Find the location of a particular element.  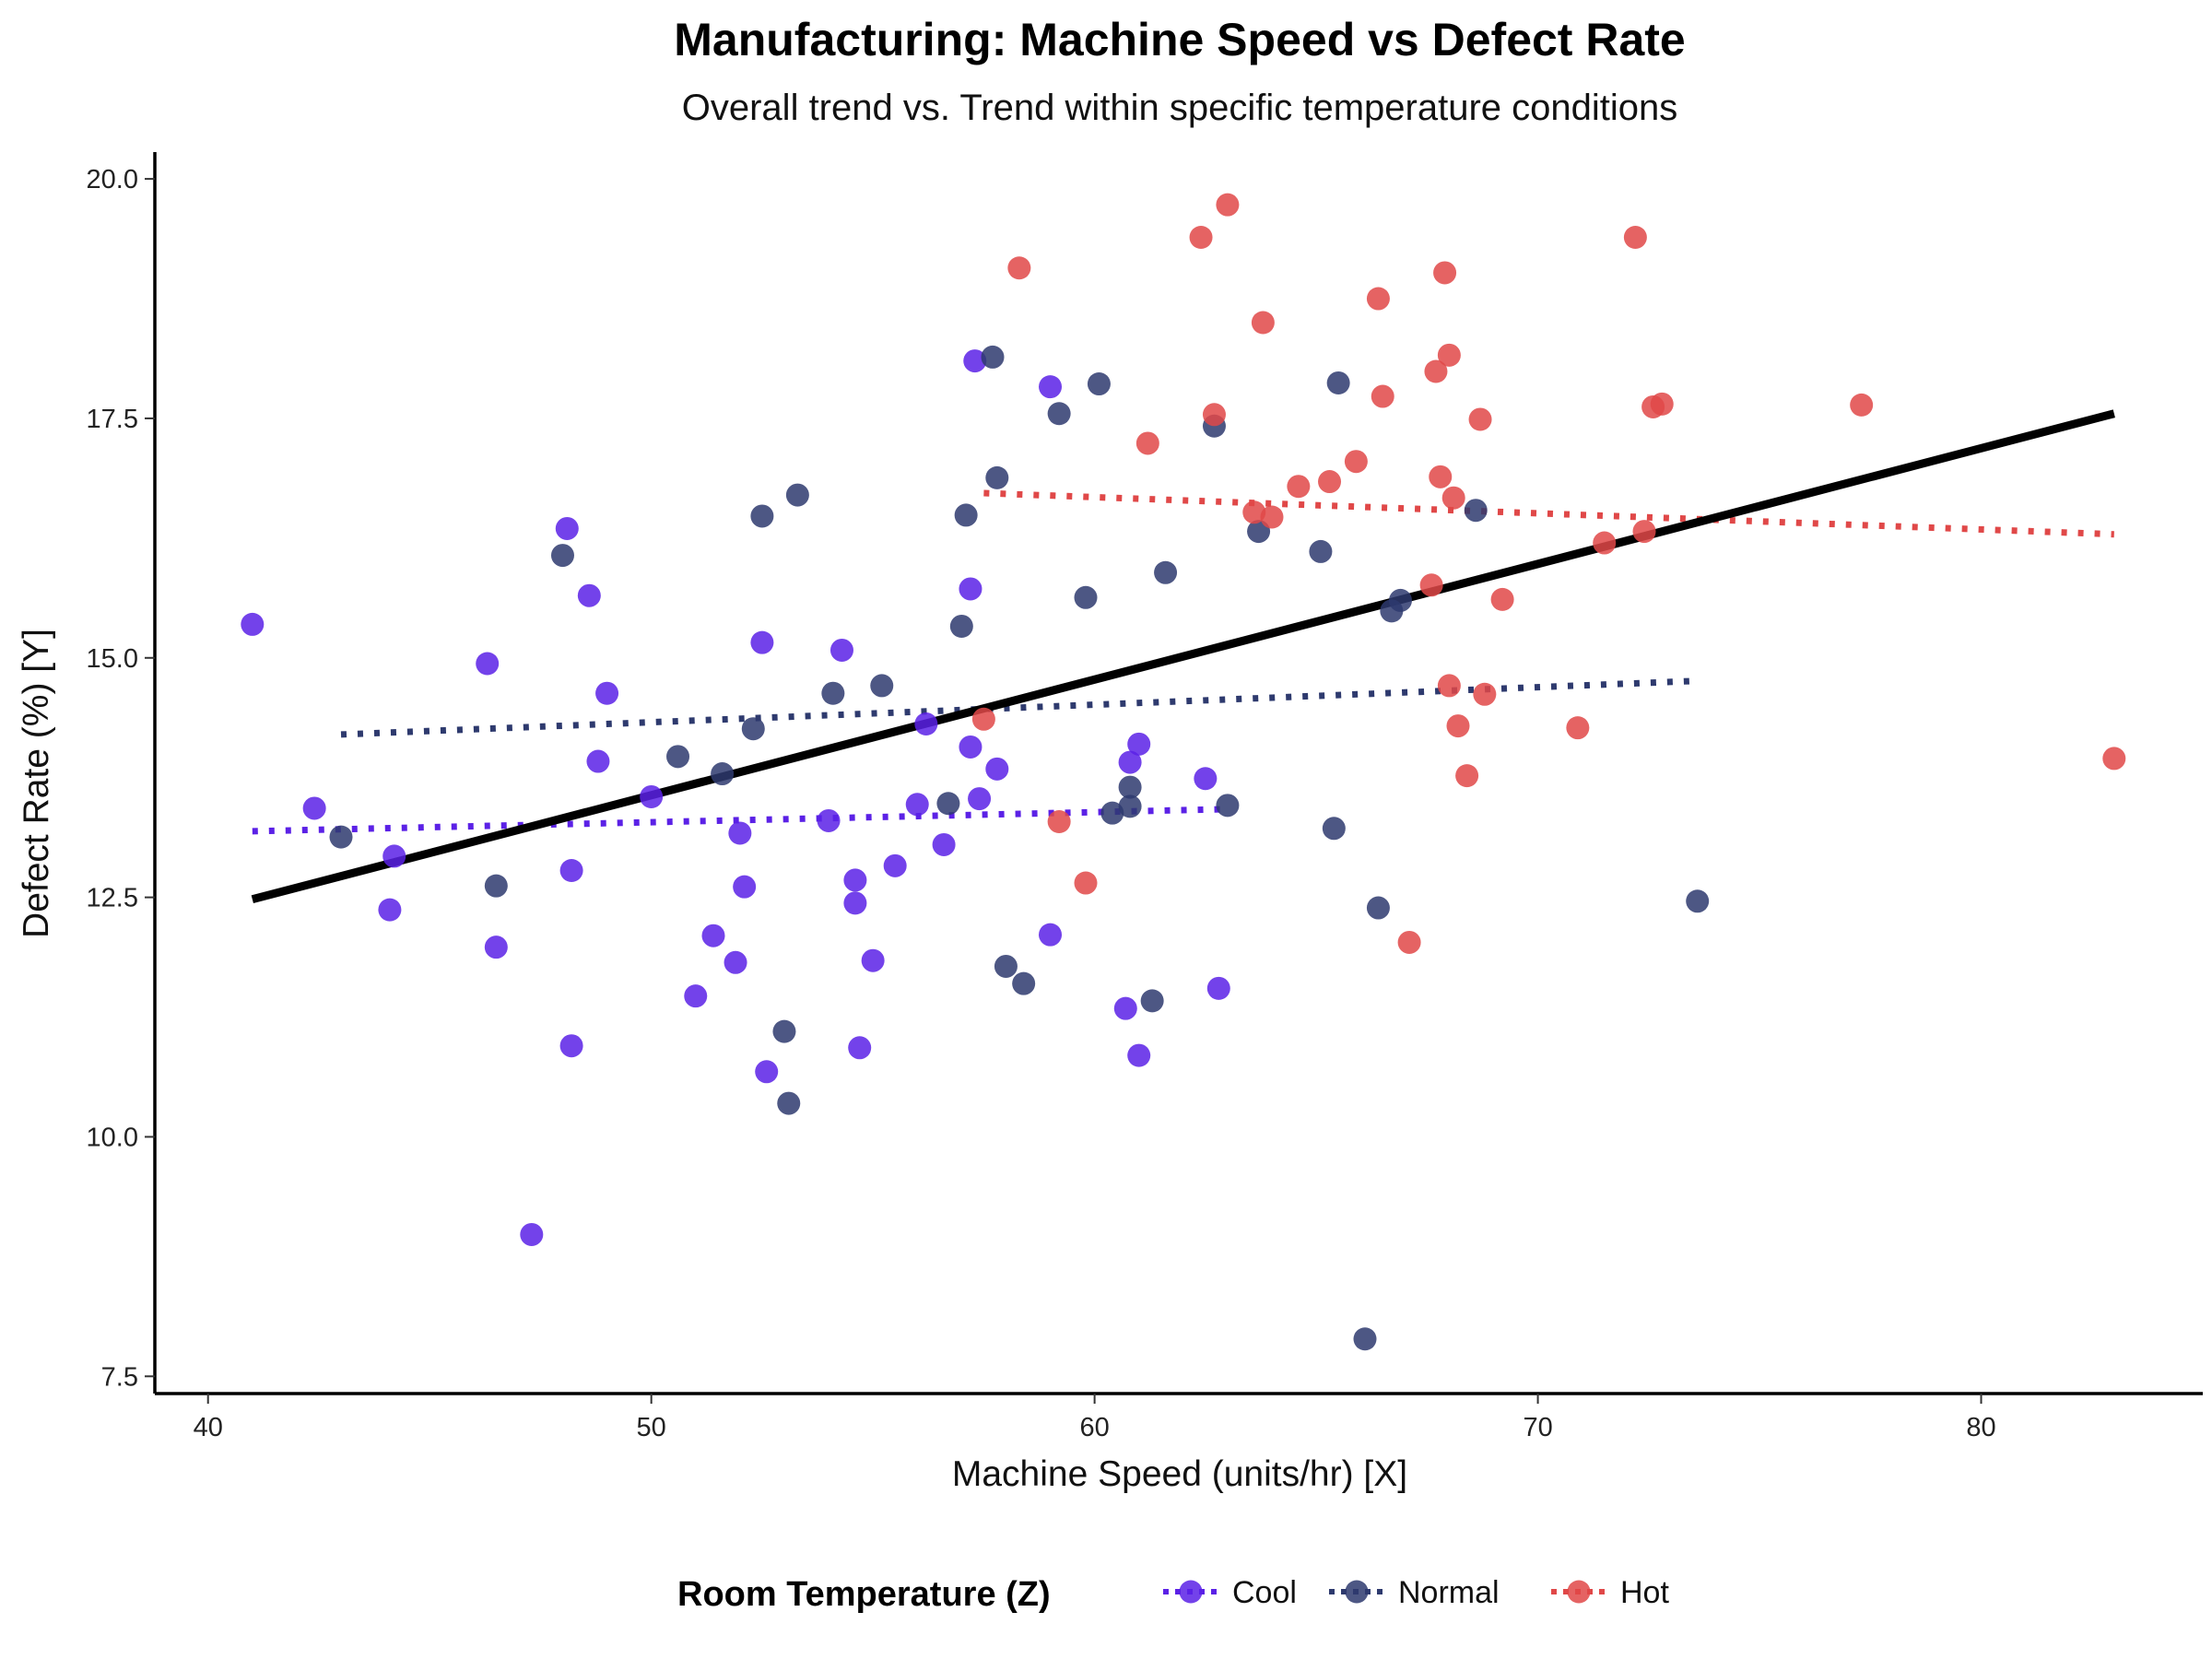

legend-key-dot-hot is located at coordinates (1579, 1592).